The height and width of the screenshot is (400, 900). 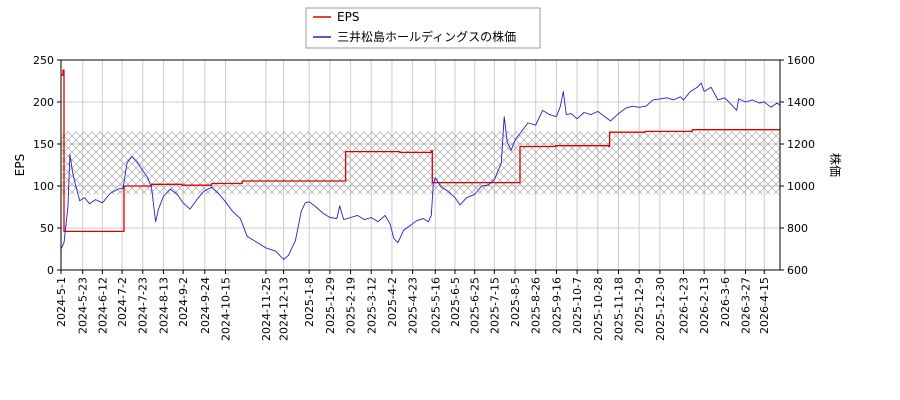 What do you see at coordinates (435, 305) in the screenshot?
I see `x-tick-label: 2025-5-16` at bounding box center [435, 305].